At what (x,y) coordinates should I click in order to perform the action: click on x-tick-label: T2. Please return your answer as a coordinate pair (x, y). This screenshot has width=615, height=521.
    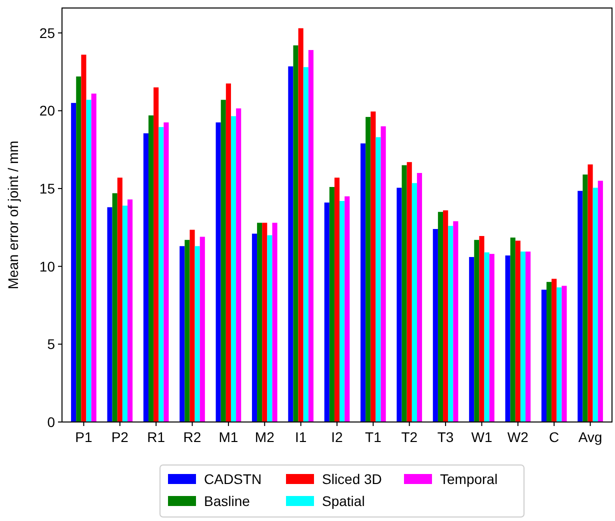
    Looking at the image, I should click on (409, 437).